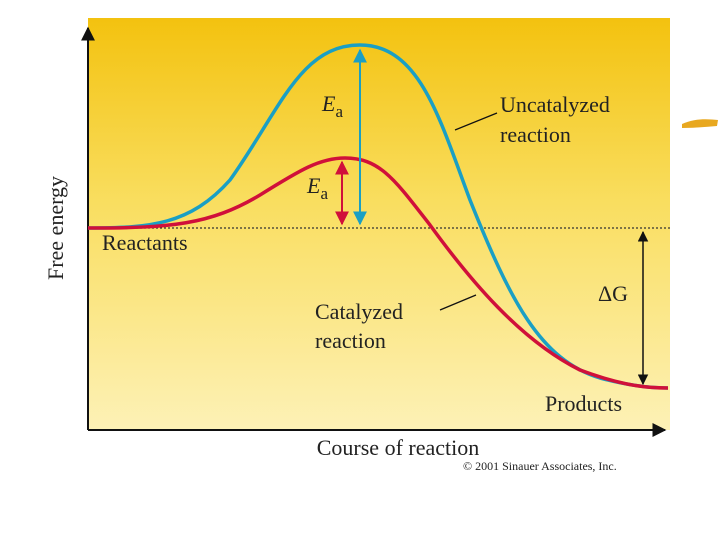 The image size is (720, 540). What do you see at coordinates (350, 340) in the screenshot?
I see `catalyzed-label: reaction` at bounding box center [350, 340].